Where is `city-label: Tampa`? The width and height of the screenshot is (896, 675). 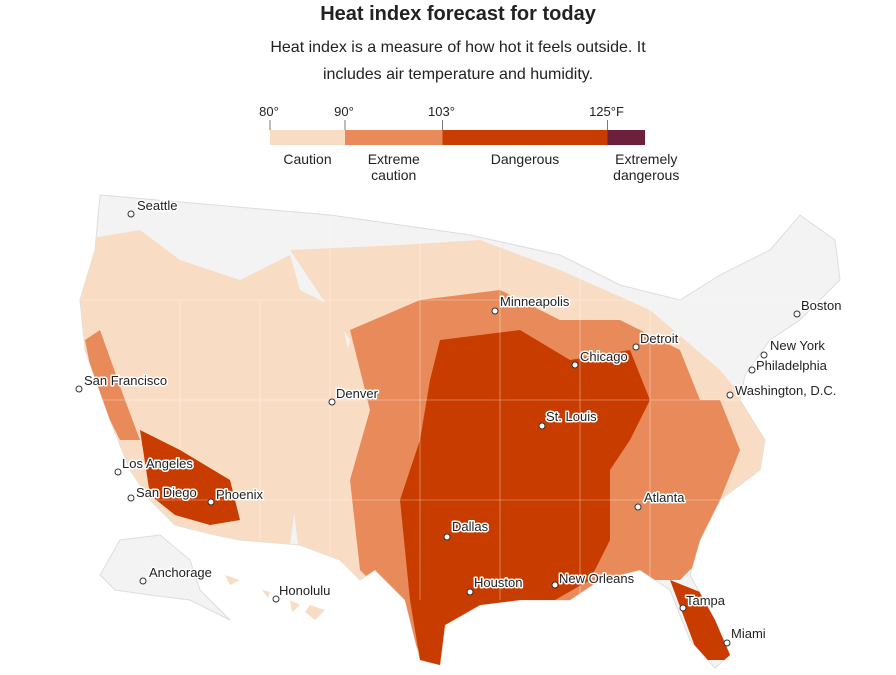 city-label: Tampa is located at coordinates (706, 600).